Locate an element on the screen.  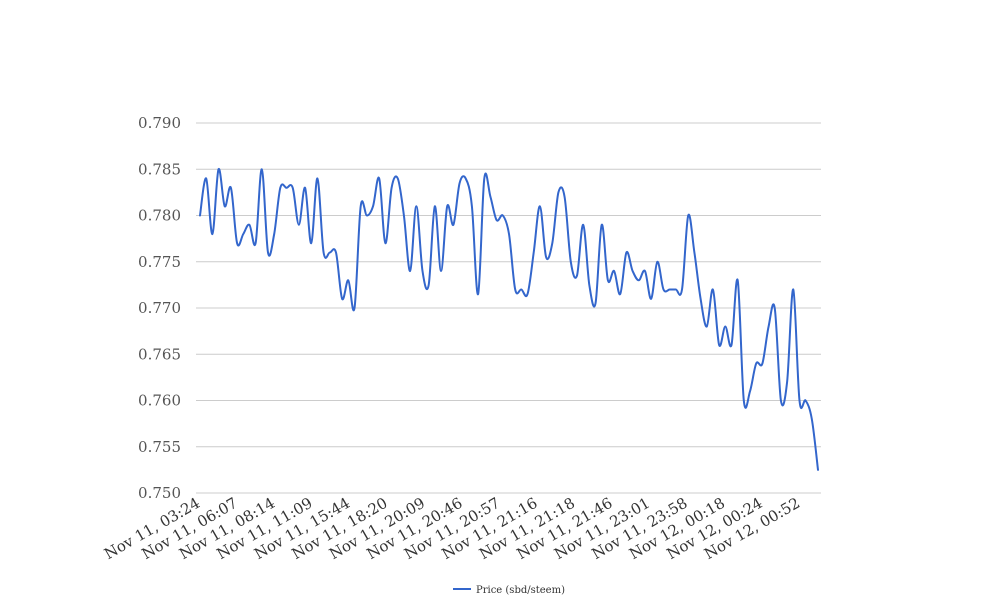
y-tick-label: 0.755 is located at coordinates (159, 447).